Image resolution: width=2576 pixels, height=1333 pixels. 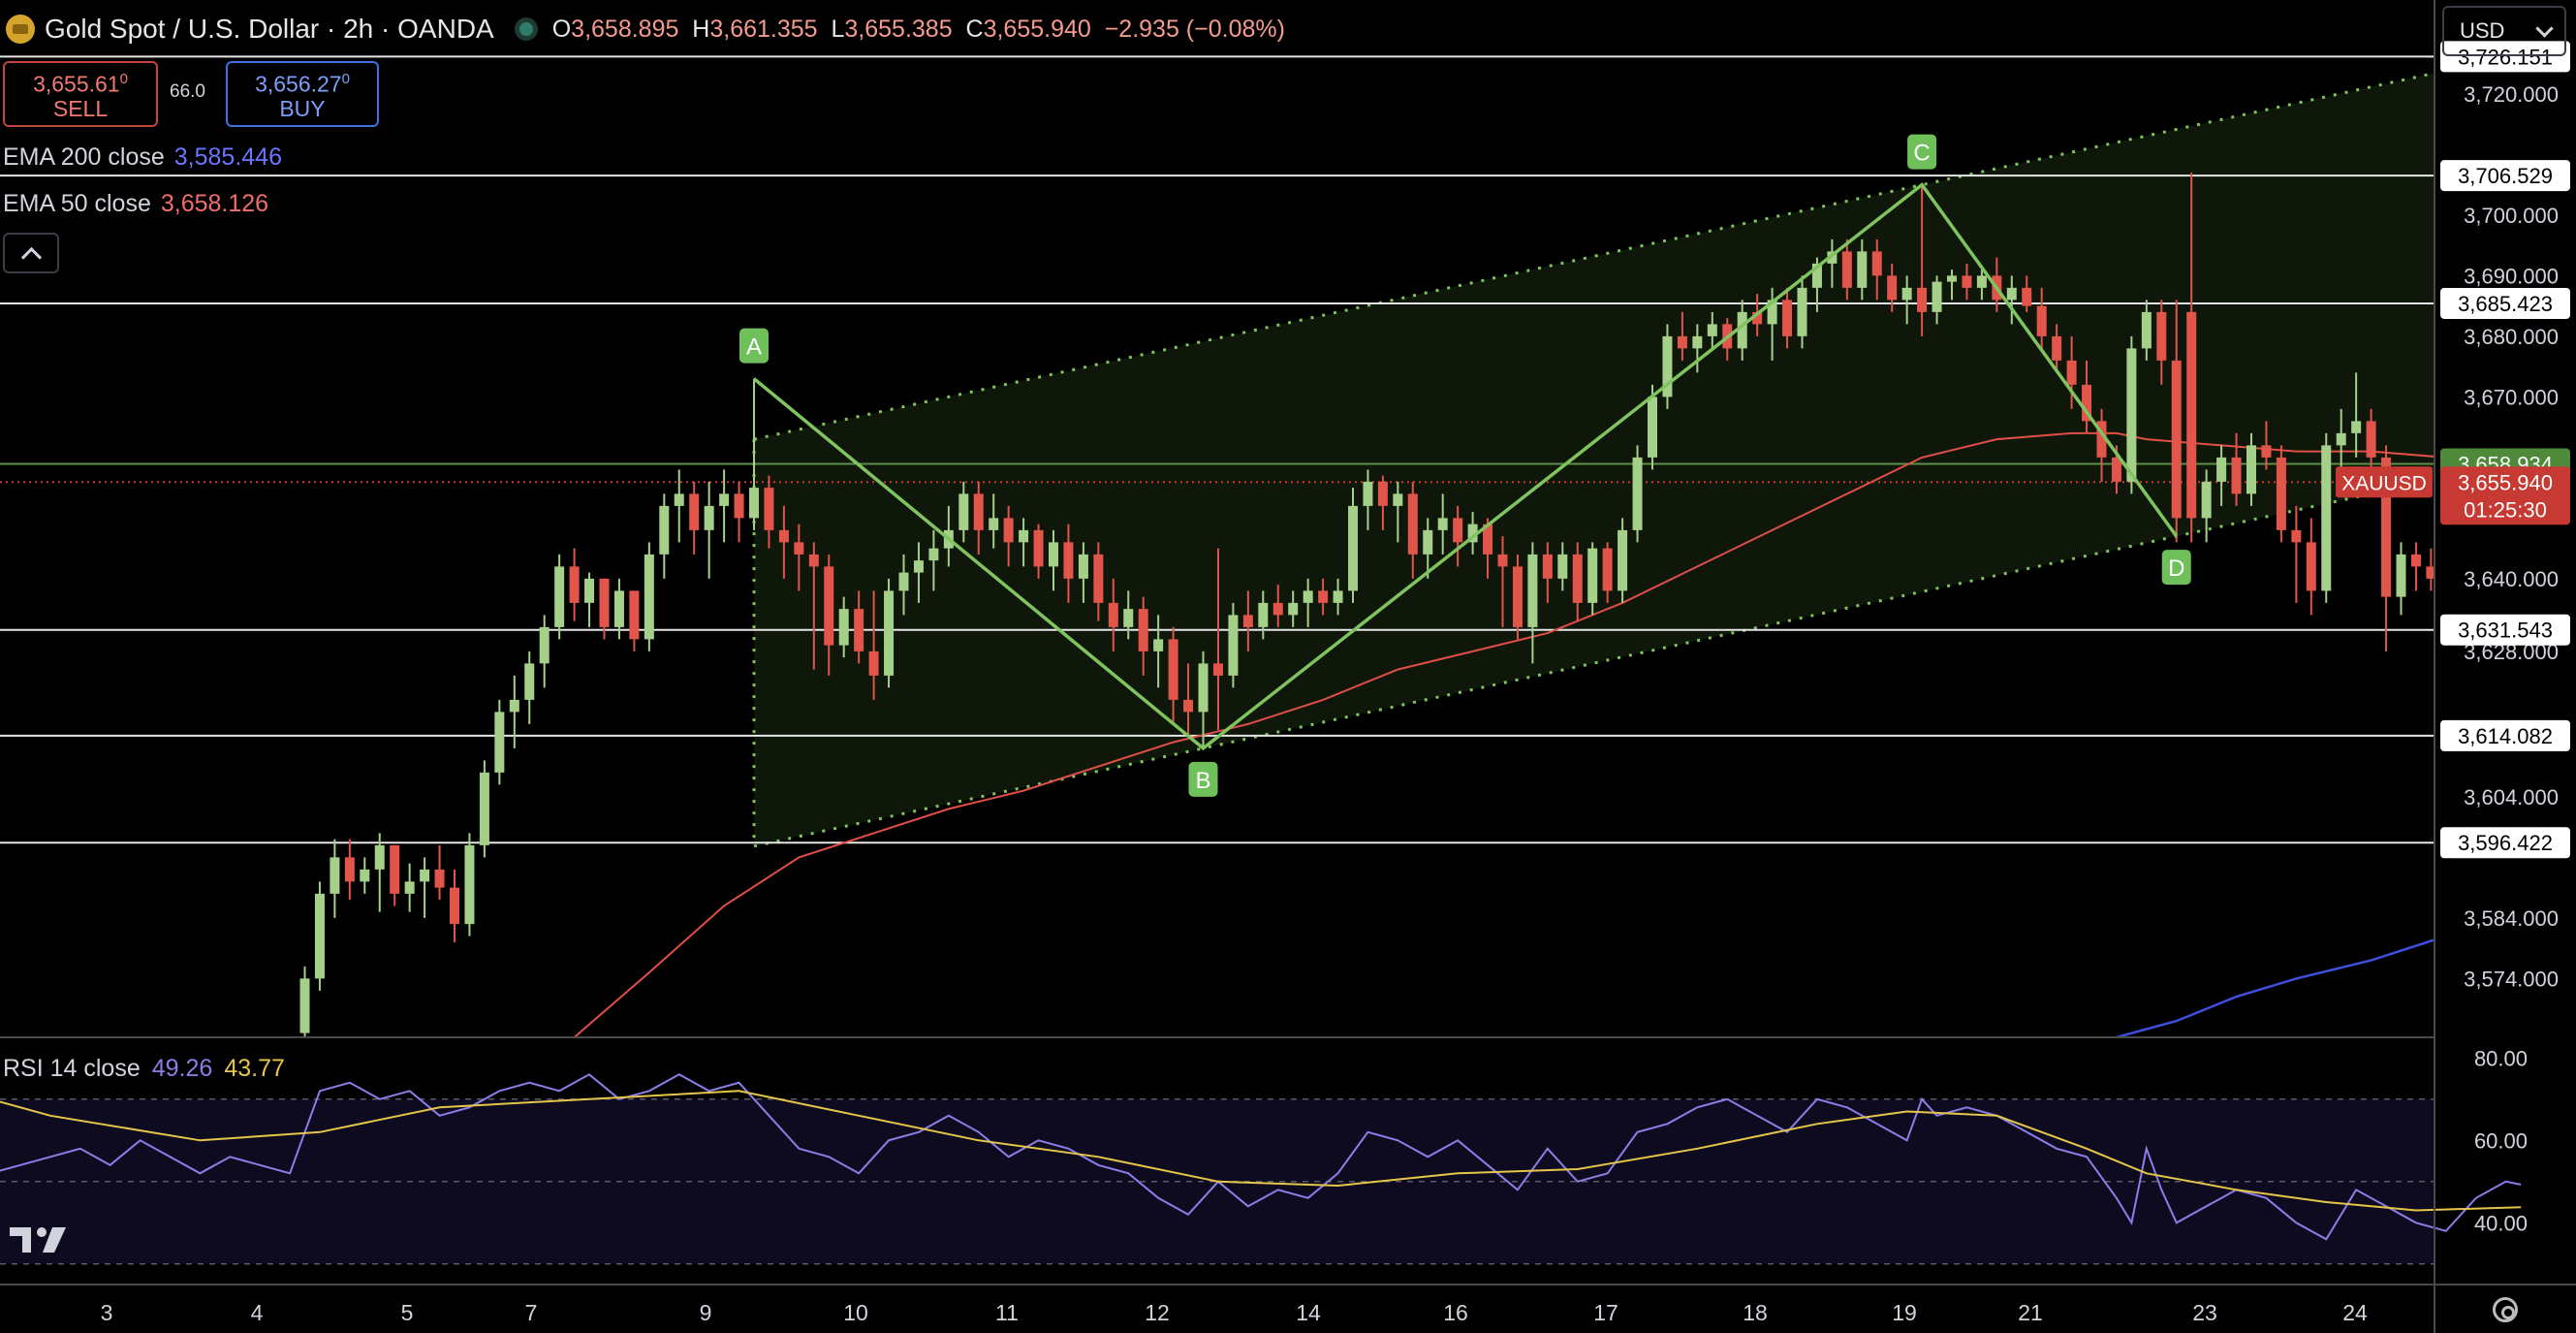 What do you see at coordinates (2505, 510) in the screenshot?
I see `countdown-text: 01:25:30` at bounding box center [2505, 510].